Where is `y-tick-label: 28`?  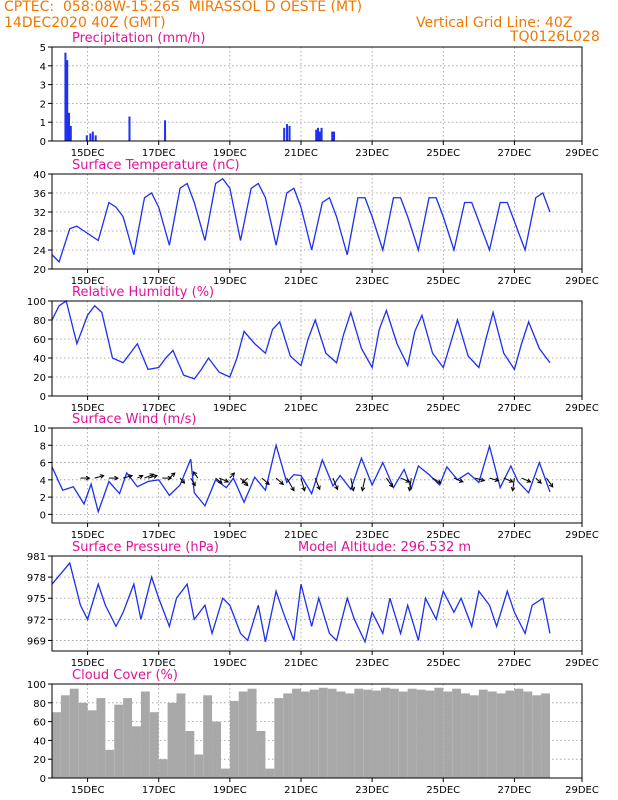
y-tick-label: 28 is located at coordinates (39, 232).